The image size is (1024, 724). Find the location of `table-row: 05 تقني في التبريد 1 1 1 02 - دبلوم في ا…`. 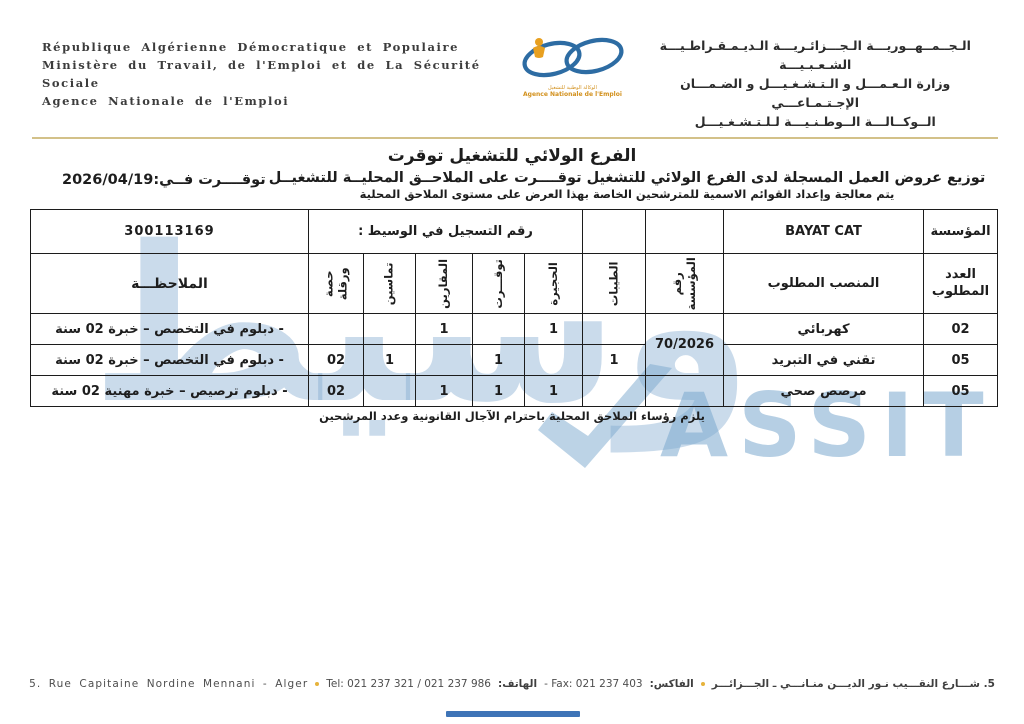

table-row: 05 تقني في التبريد 1 1 1 02 - دبلوم في ا… is located at coordinates (514, 360).